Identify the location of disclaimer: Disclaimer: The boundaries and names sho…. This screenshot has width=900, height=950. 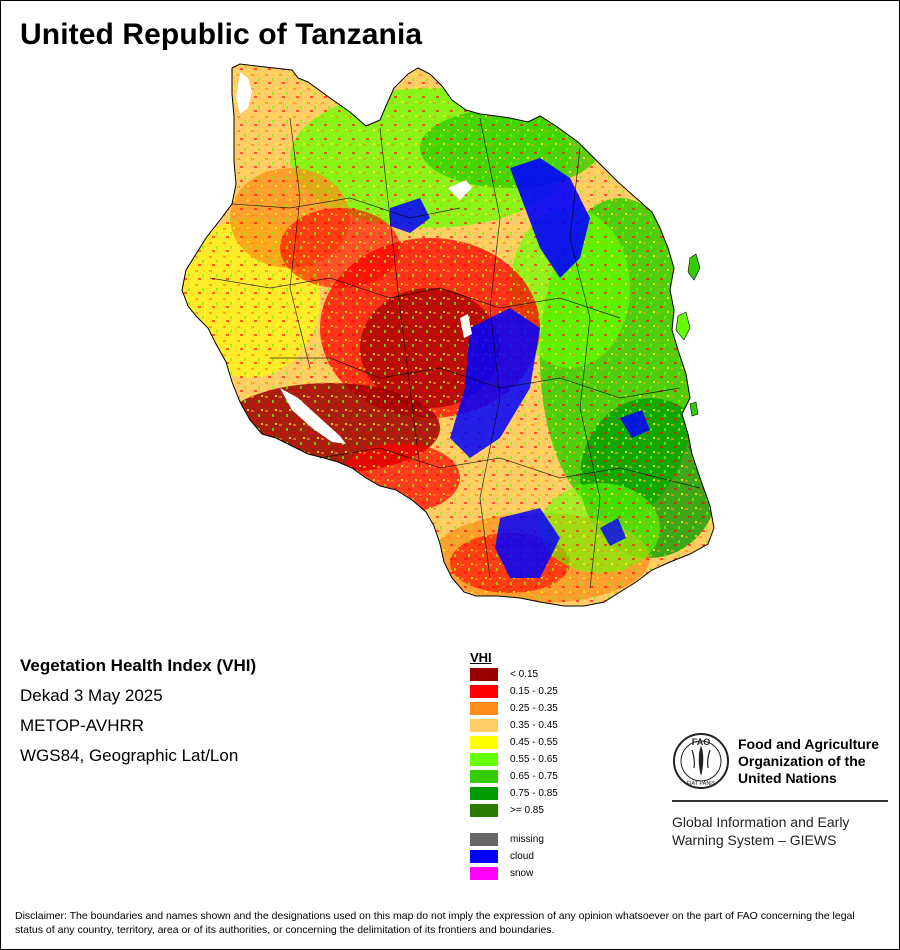
(435, 923).